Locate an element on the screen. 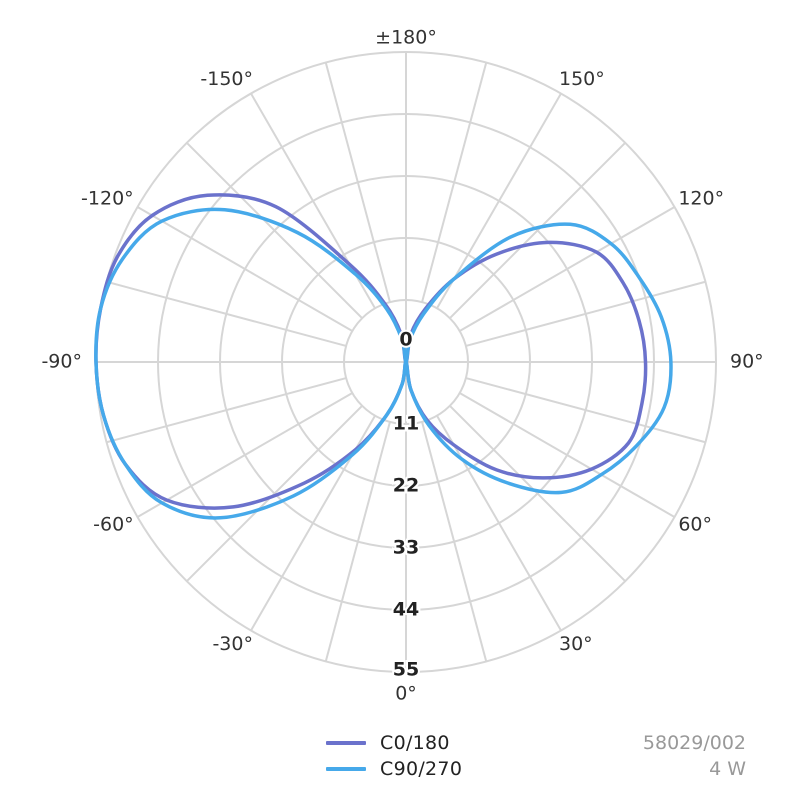  angle-label: -150° is located at coordinates (226, 79).